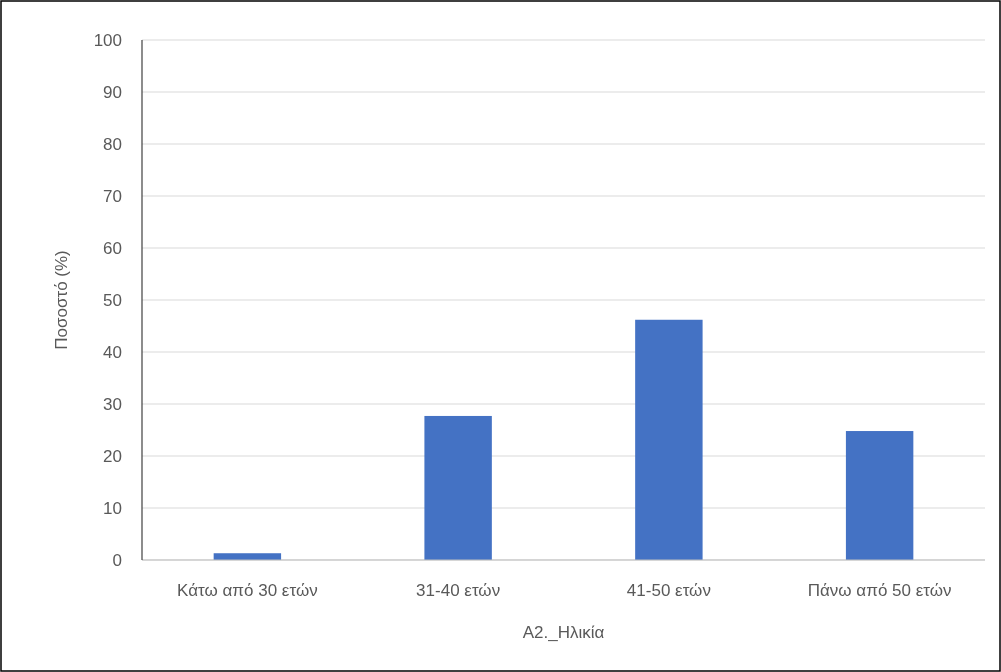 The width and height of the screenshot is (1001, 672). What do you see at coordinates (112, 92) in the screenshot?
I see `y-tick-label: 90` at bounding box center [112, 92].